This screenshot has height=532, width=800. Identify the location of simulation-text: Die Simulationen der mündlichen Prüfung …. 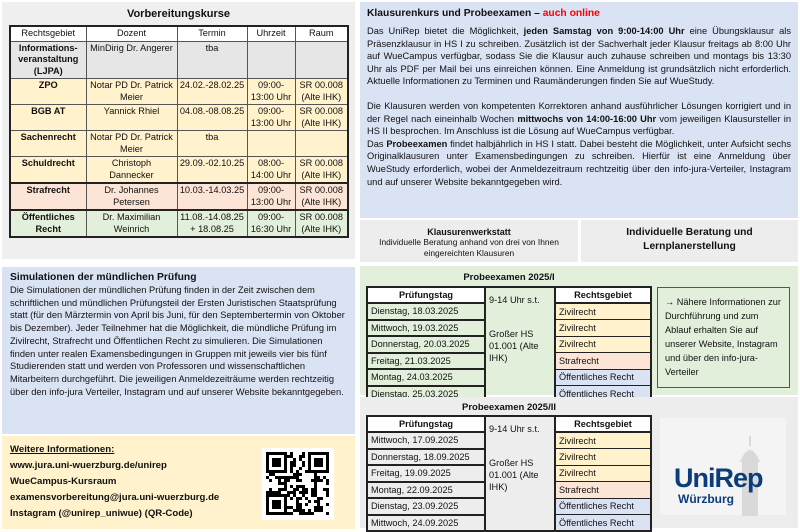
(177, 341).